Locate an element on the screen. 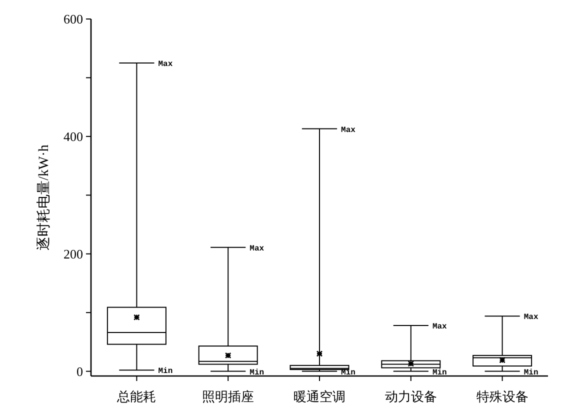  y-tick-label: 400 is located at coordinates (73, 136).